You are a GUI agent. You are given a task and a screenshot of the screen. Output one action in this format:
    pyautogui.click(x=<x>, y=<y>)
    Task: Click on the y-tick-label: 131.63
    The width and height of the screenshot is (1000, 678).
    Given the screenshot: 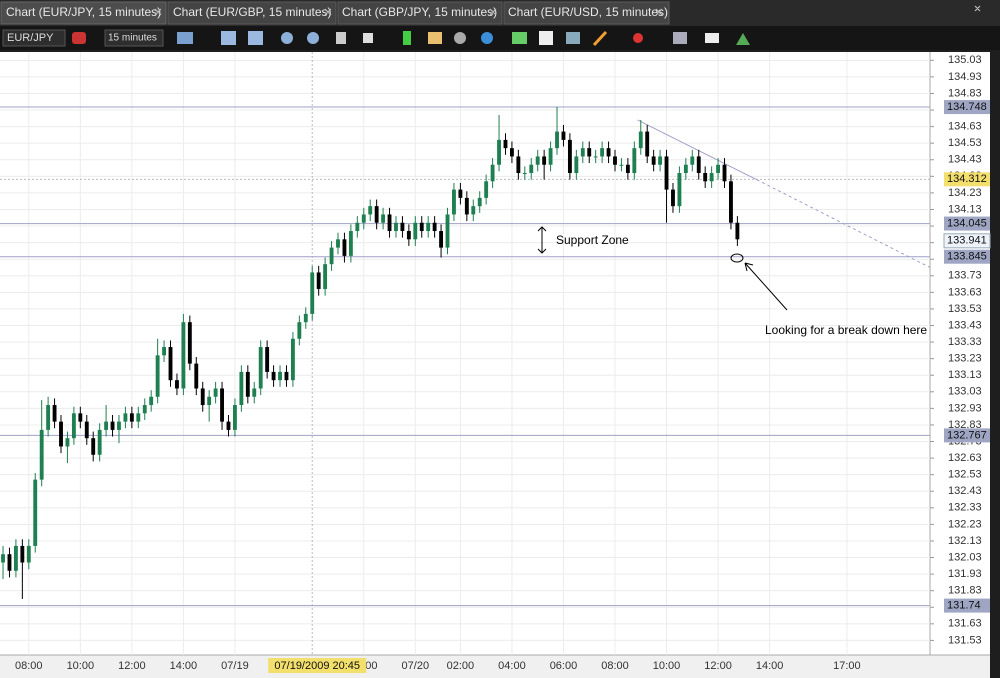 What is the action you would take?
    pyautogui.click(x=965, y=624)
    